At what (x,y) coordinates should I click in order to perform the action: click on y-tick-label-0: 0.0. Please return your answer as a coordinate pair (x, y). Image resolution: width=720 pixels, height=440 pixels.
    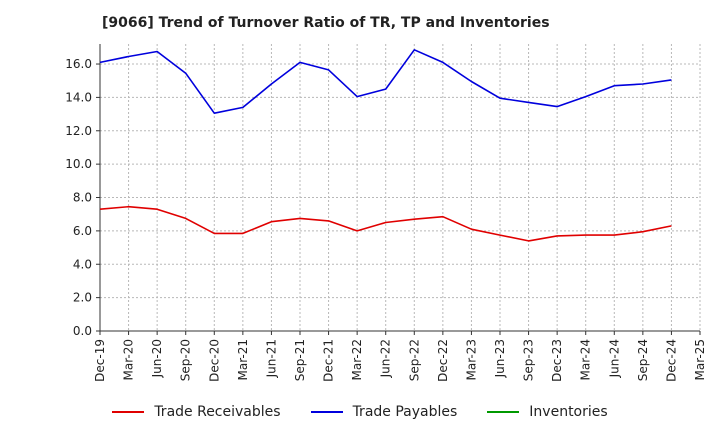
    Looking at the image, I should click on (82, 331).